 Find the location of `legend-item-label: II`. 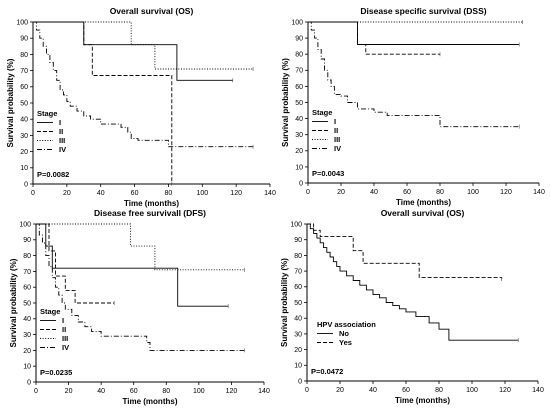

legend-item-label: II is located at coordinates (64, 329).